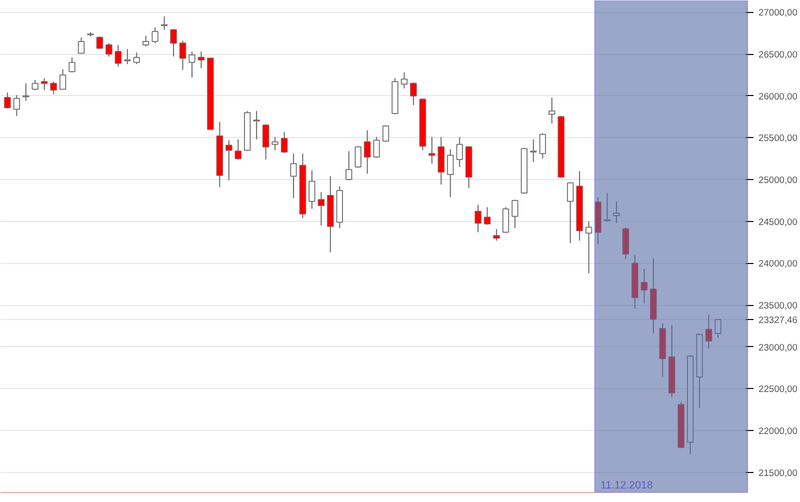 This screenshot has height=502, width=800. I want to click on y-tick-label: 25500,00, so click(778, 138).